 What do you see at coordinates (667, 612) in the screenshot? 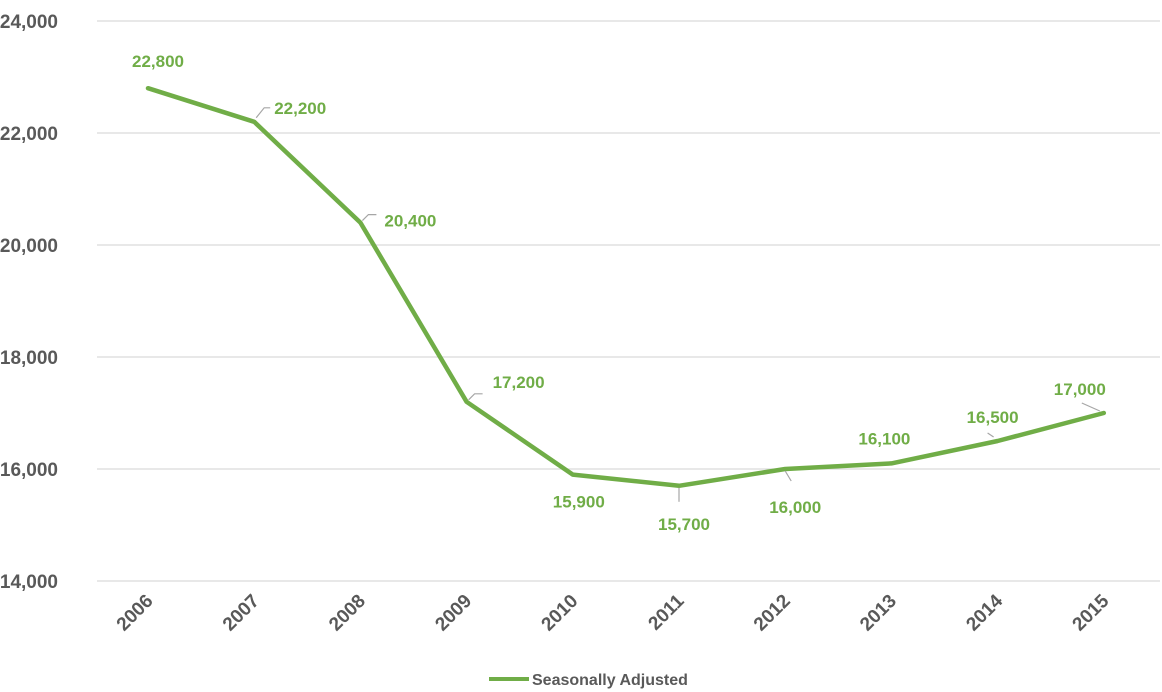
I see `x-tick-label: 2011` at bounding box center [667, 612].